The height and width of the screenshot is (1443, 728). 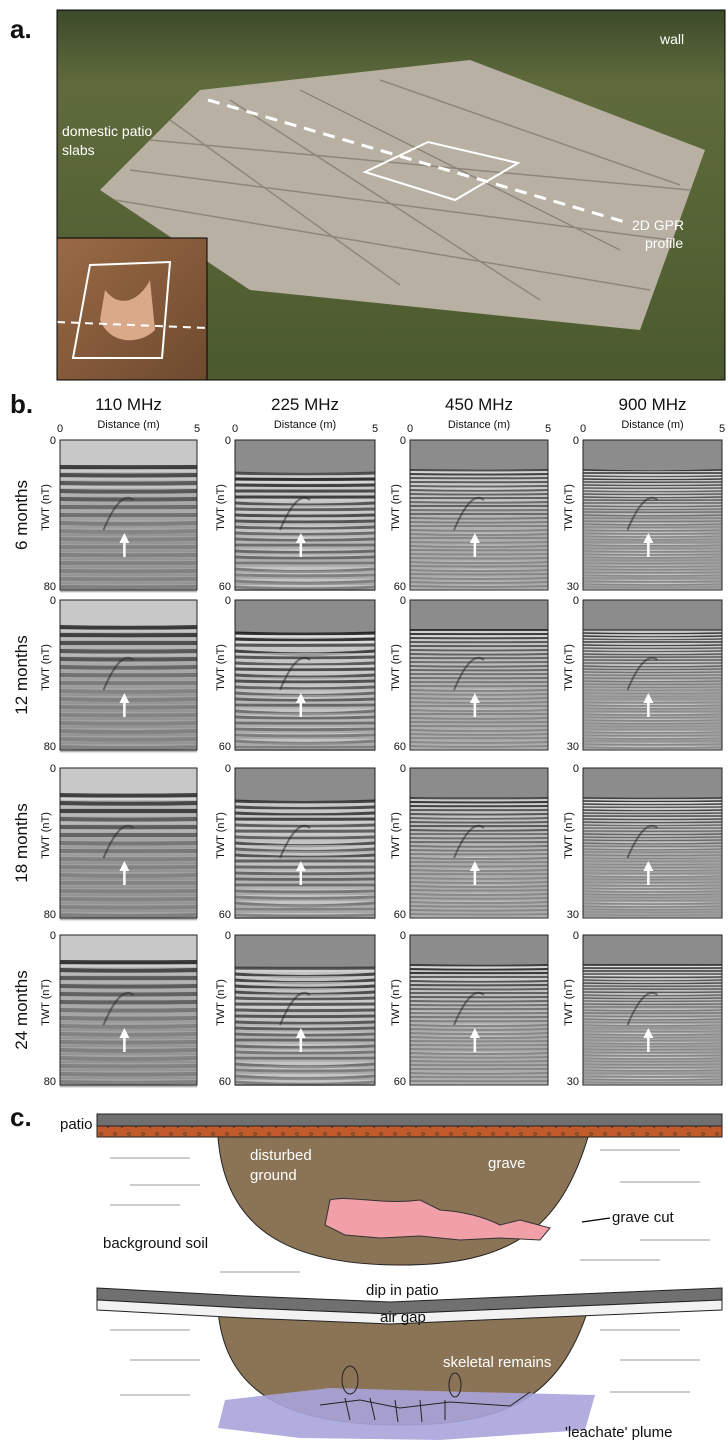 What do you see at coordinates (507, 1163) in the screenshot?
I see `diagram-label: grave` at bounding box center [507, 1163].